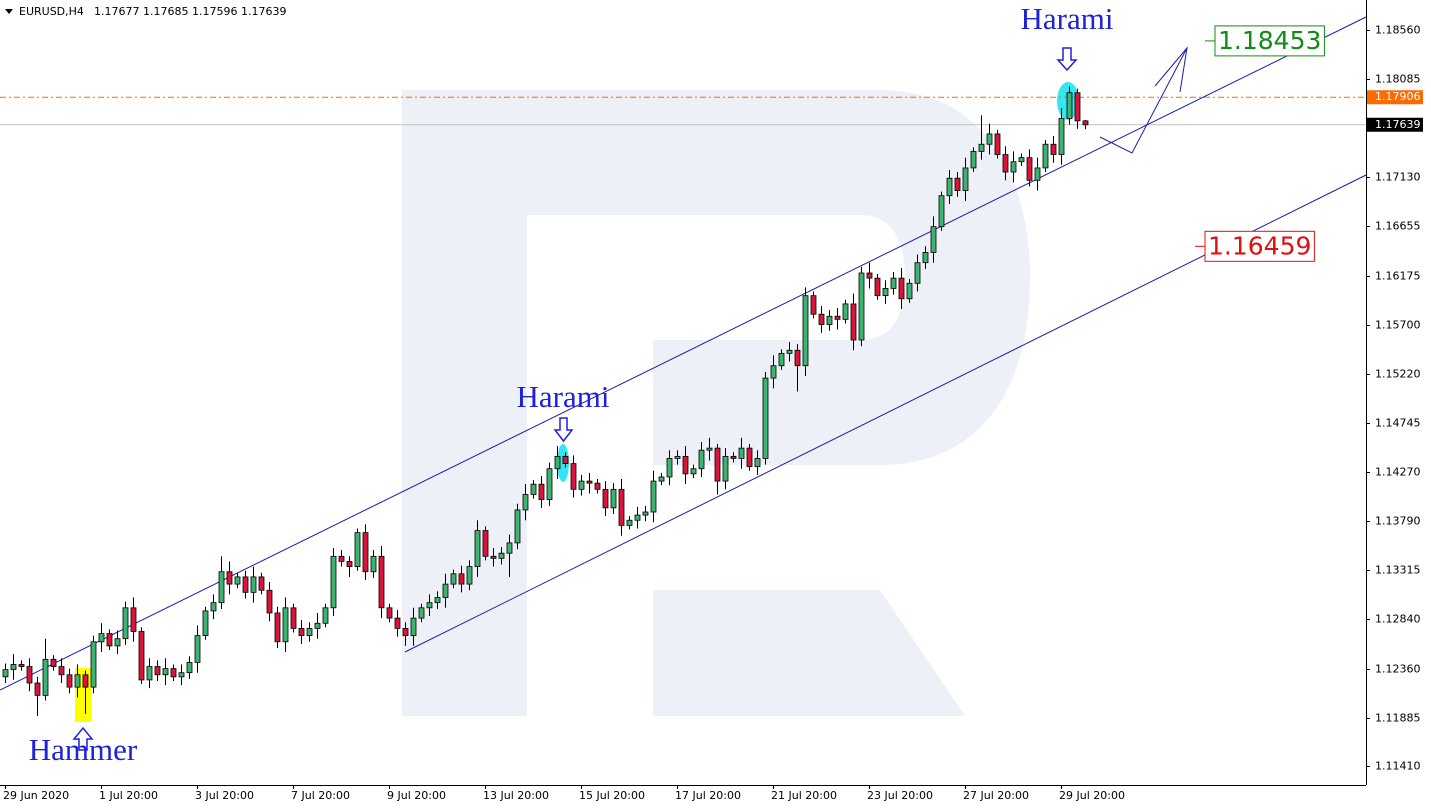 This screenshot has width=1431, height=808. Describe the element at coordinates (1398, 521) in the screenshot. I see `y-tick-label: 1.13790` at that location.